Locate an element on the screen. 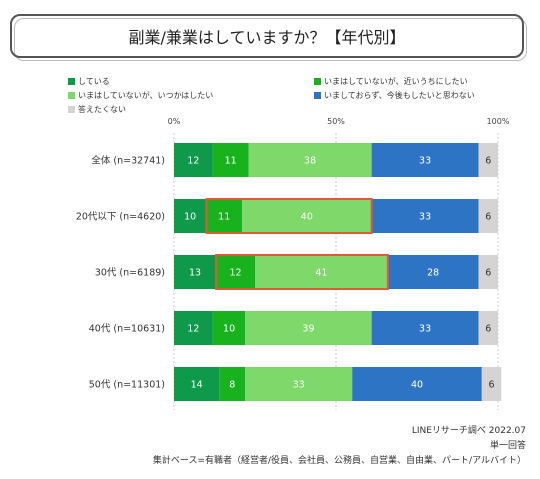  legend-item: いまはしていないが、いつかはしたい is located at coordinates (140, 95).